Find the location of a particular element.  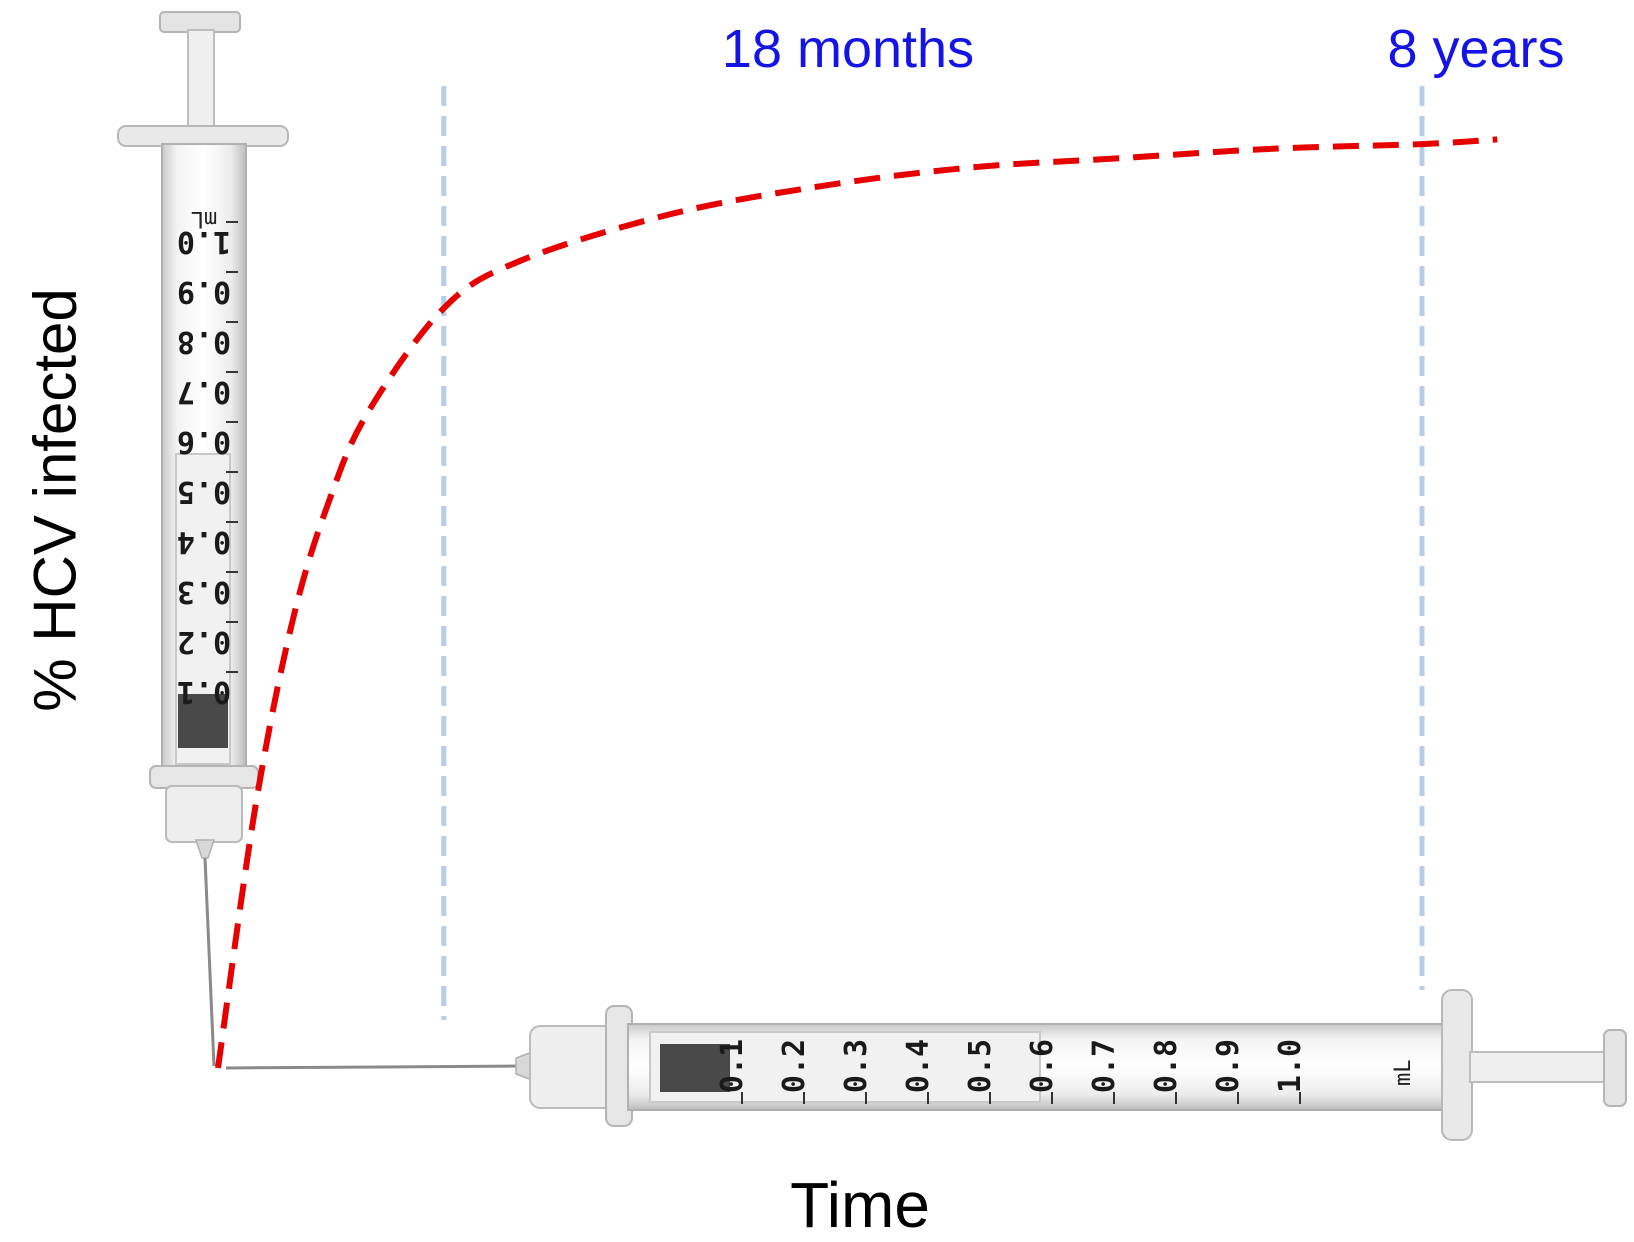

y-syringe-mark: 0.4 is located at coordinates (204, 541).